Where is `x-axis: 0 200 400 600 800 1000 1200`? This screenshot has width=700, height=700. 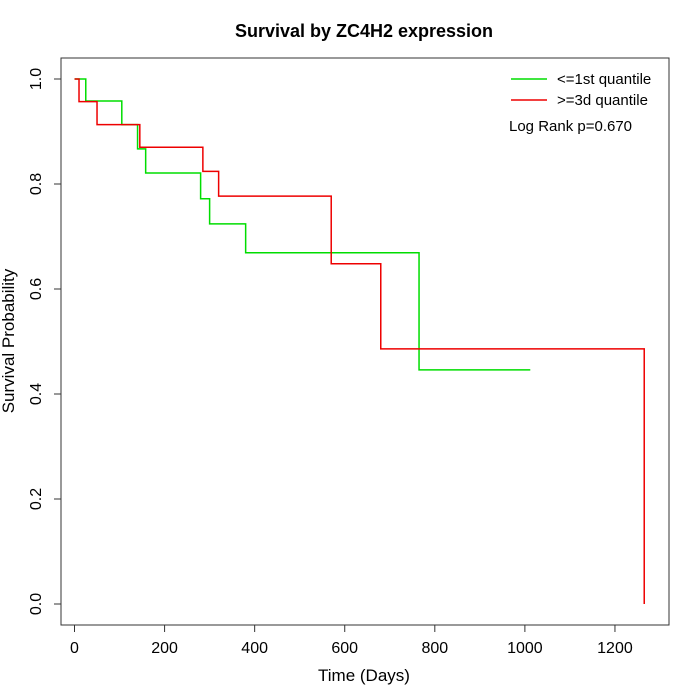 x-axis: 0 200 400 600 800 1000 1200 is located at coordinates (351, 640).